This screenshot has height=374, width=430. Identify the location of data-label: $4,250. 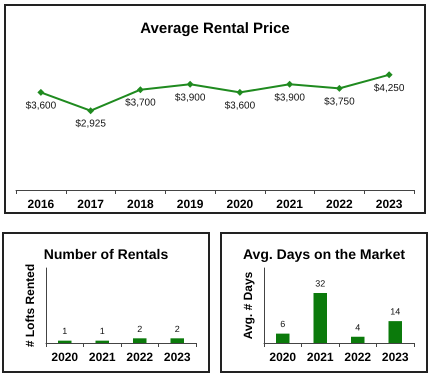
(389, 88).